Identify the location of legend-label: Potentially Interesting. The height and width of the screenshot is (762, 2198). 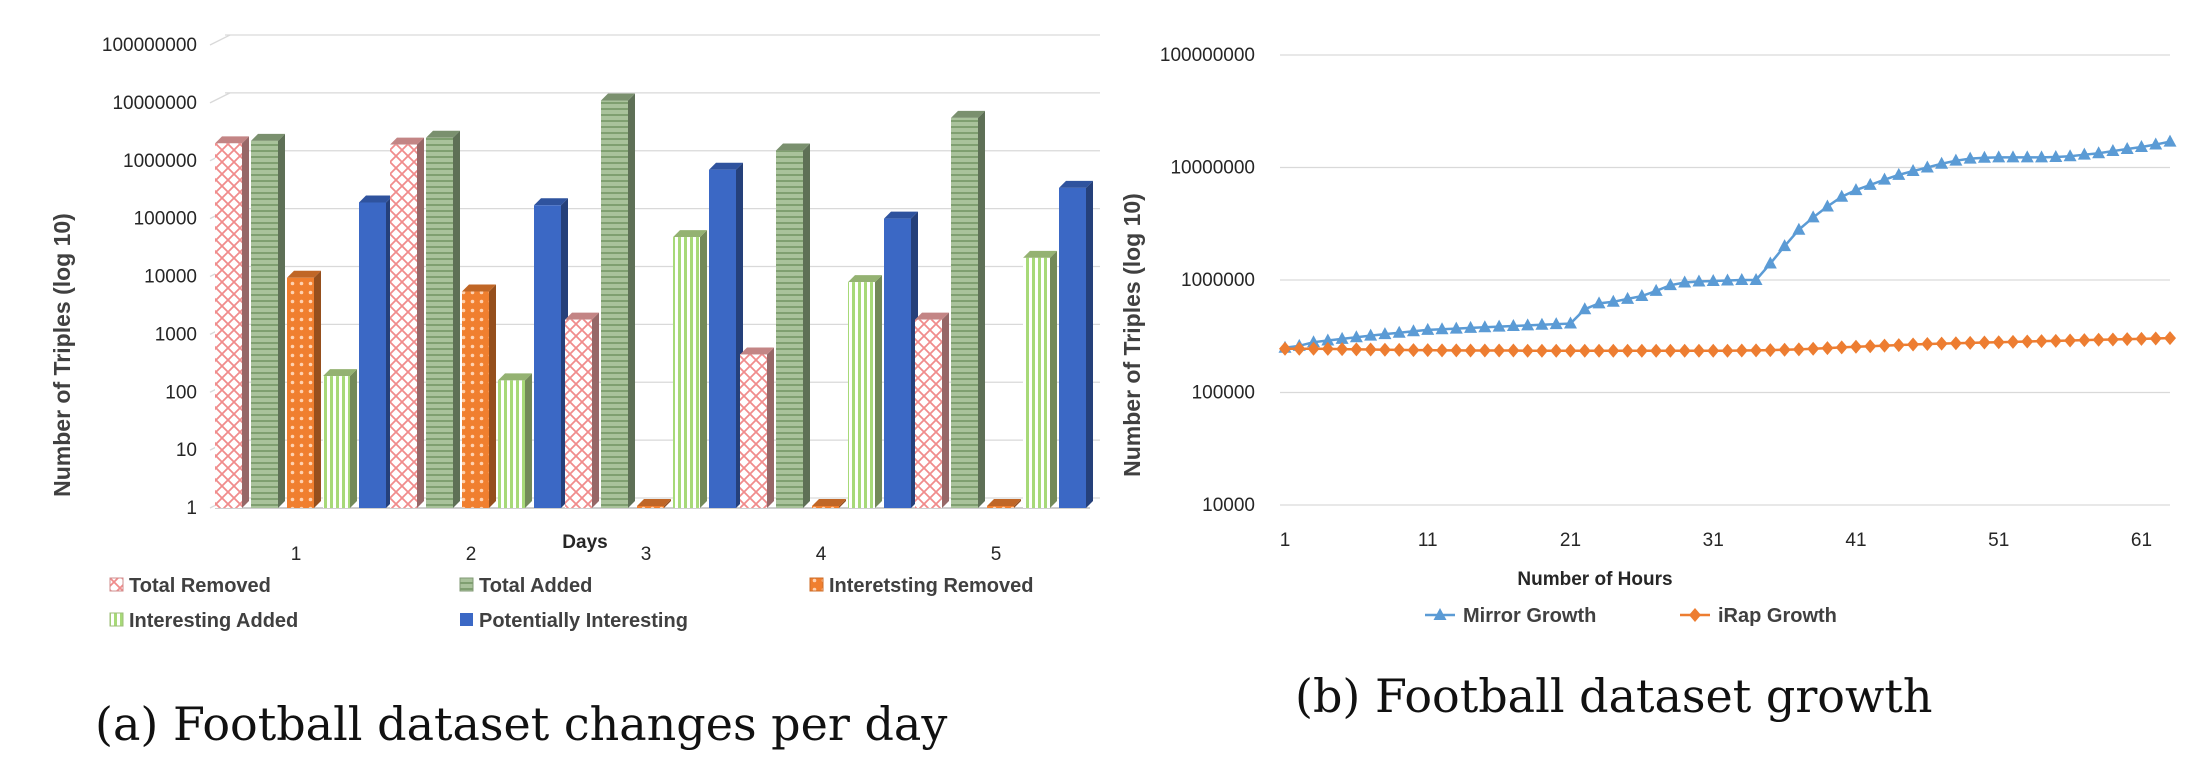
(583, 621).